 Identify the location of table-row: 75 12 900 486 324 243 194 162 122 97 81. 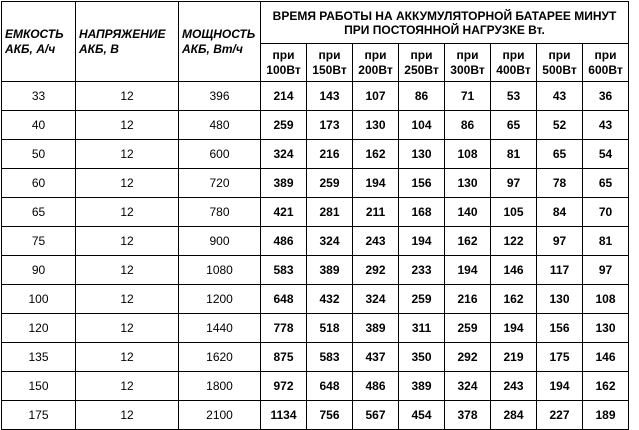
(315, 241).